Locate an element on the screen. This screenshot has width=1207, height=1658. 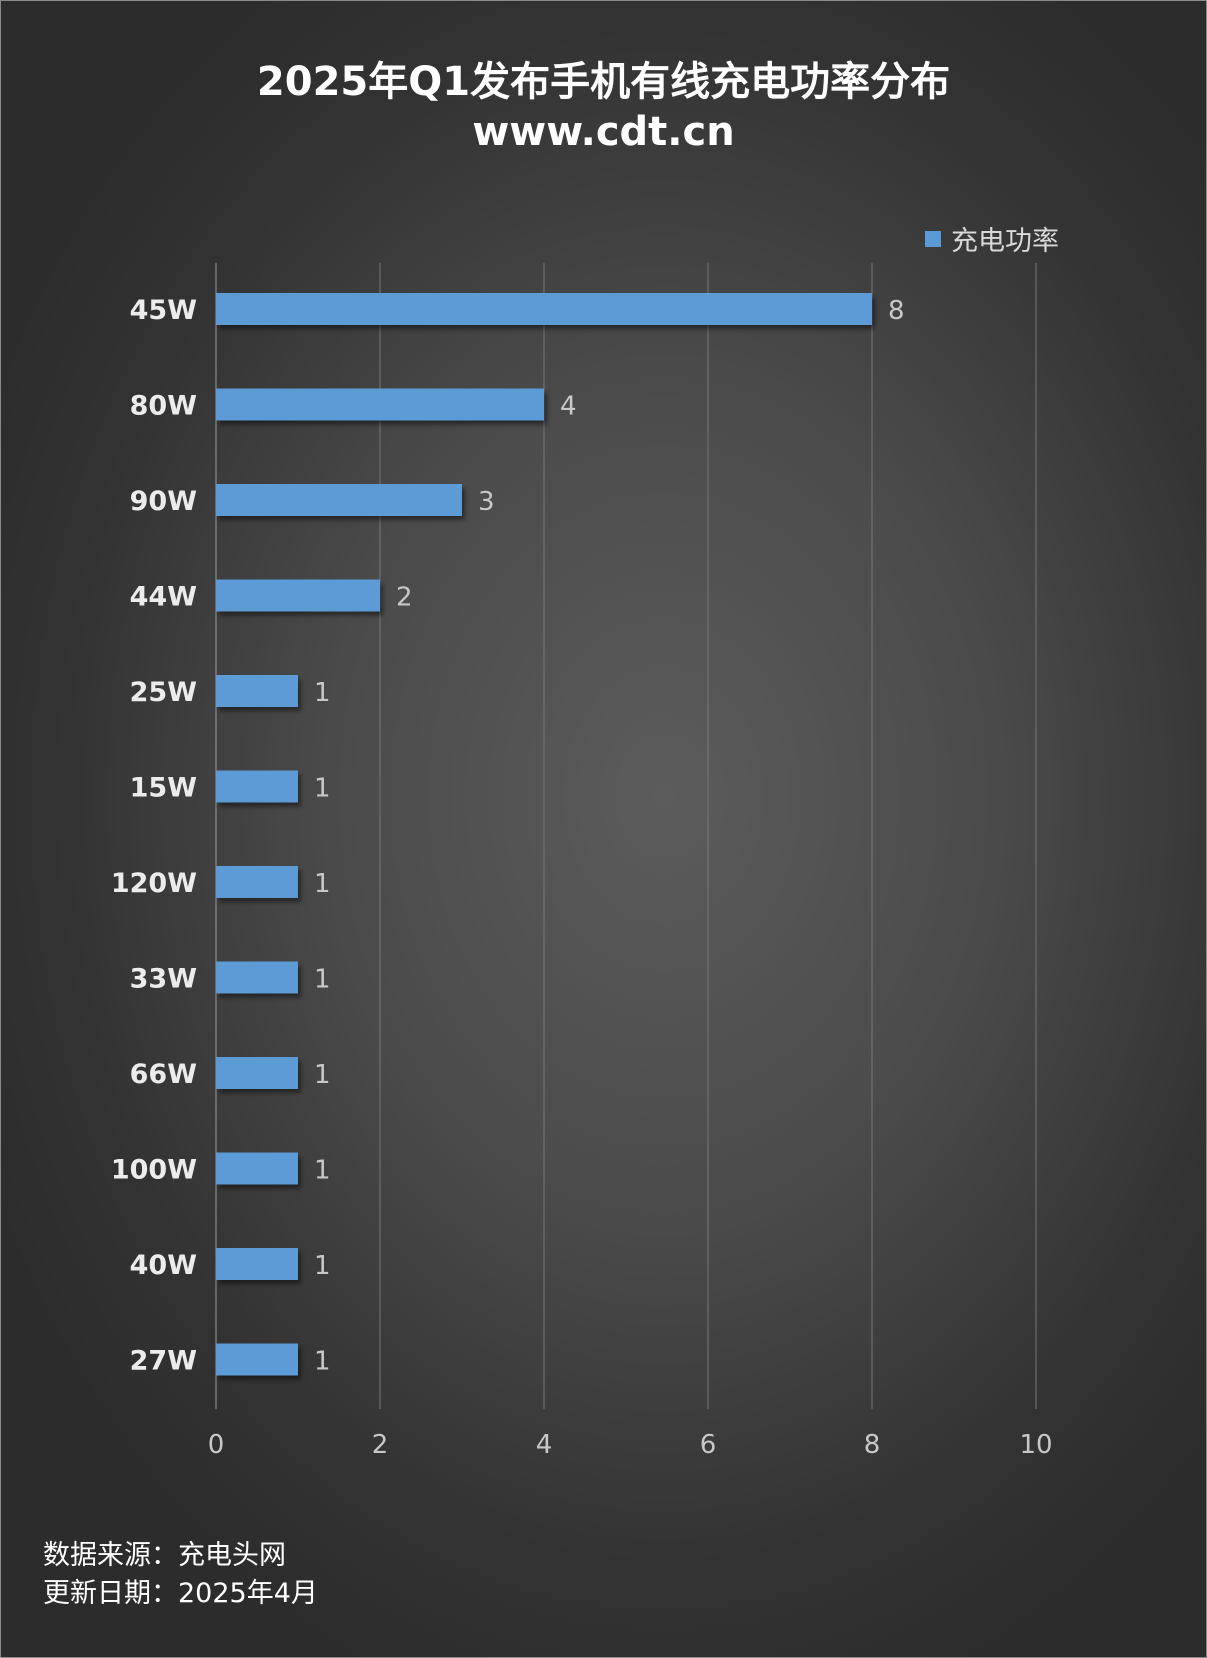
x-tick-label: 10 is located at coordinates (1035, 1445).